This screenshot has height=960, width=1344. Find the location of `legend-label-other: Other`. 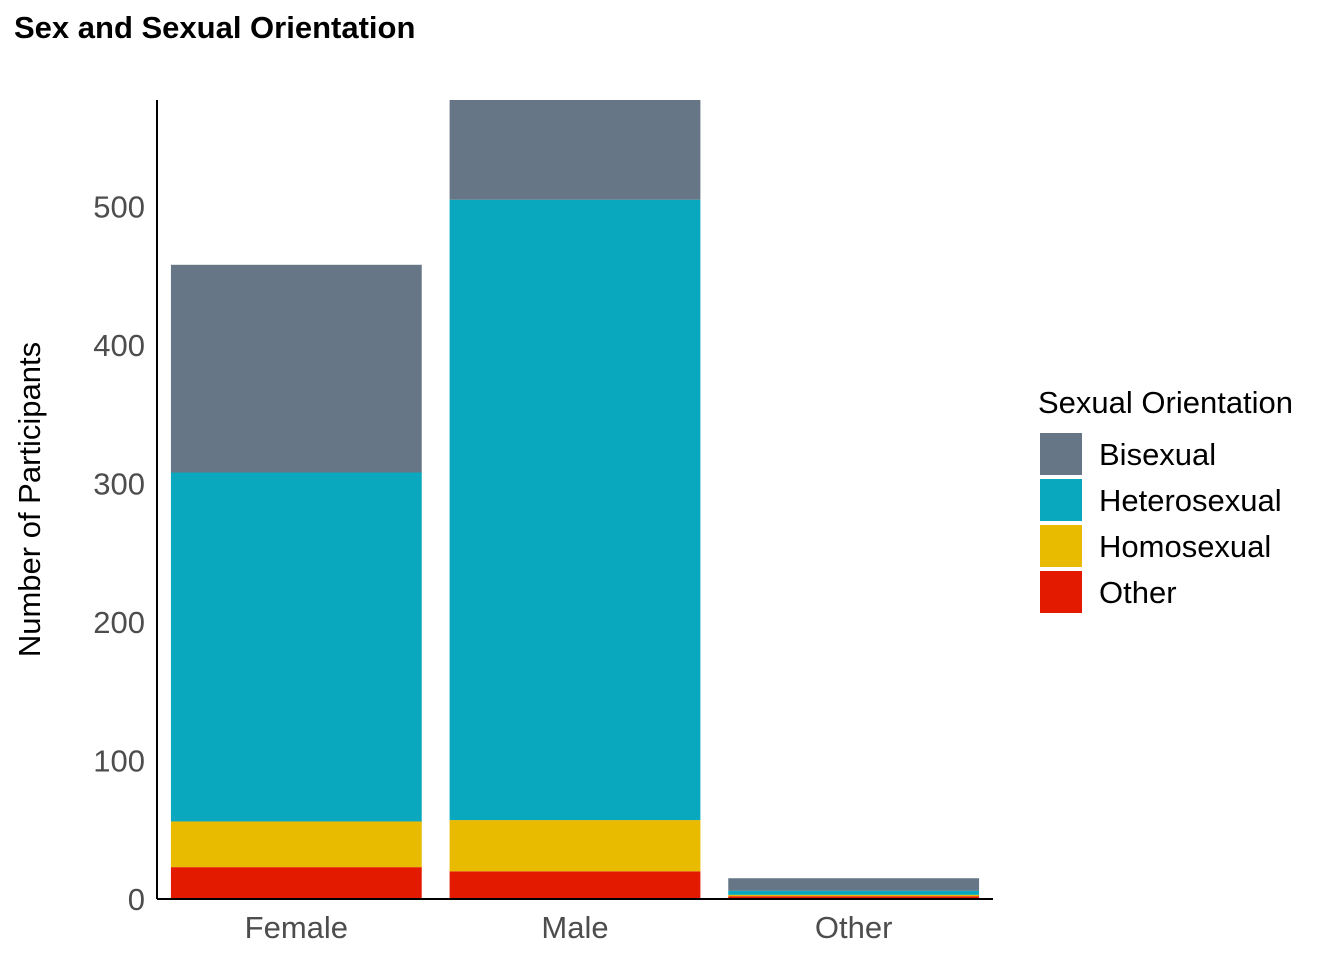

legend-label-other: Other is located at coordinates (1138, 592).